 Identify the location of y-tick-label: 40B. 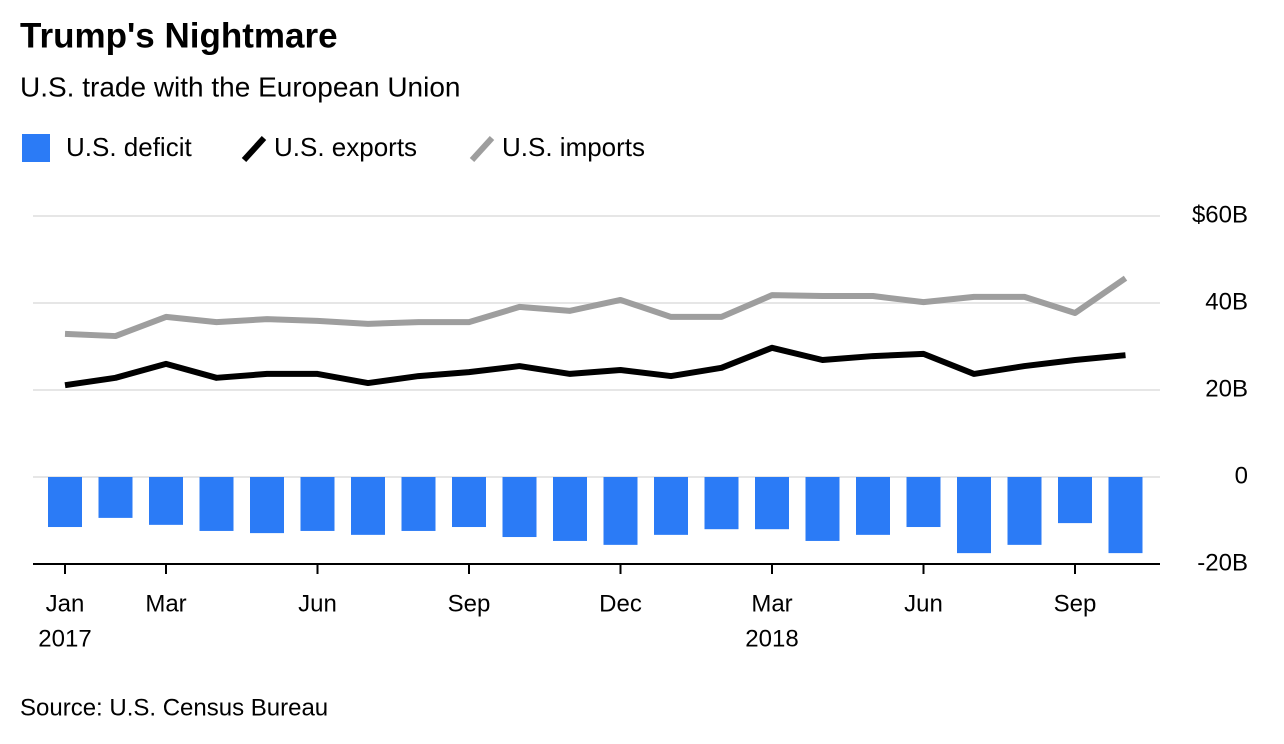
(1226, 301).